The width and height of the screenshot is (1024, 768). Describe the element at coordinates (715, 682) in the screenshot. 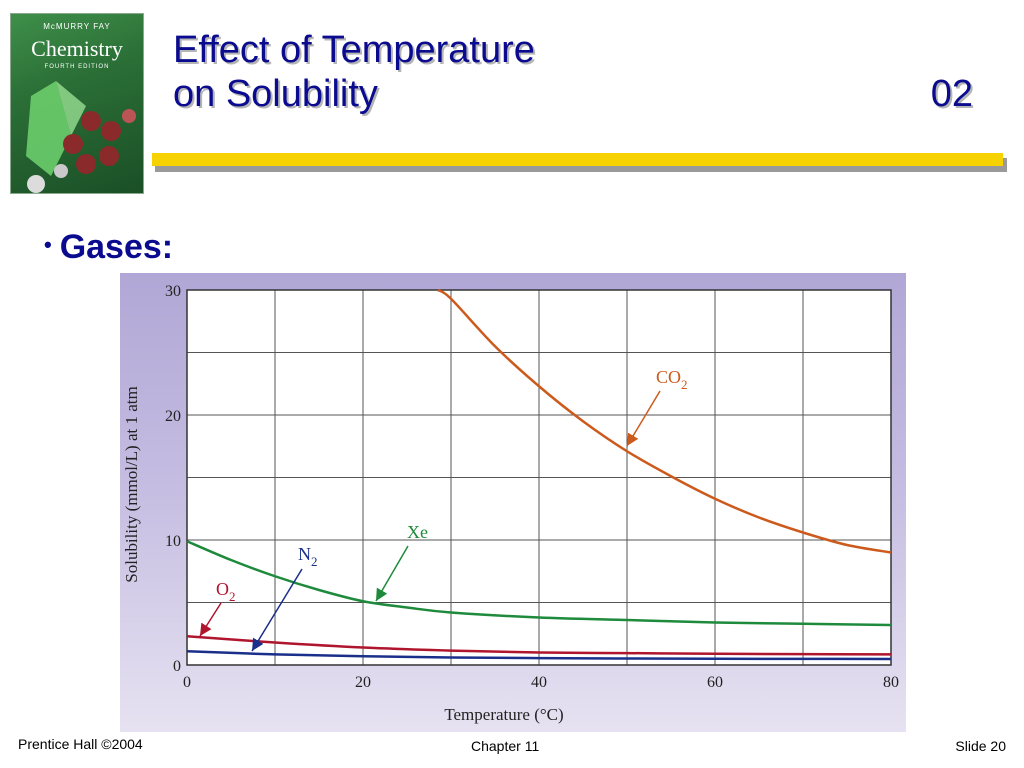

I see `x-tick-label: 60` at that location.